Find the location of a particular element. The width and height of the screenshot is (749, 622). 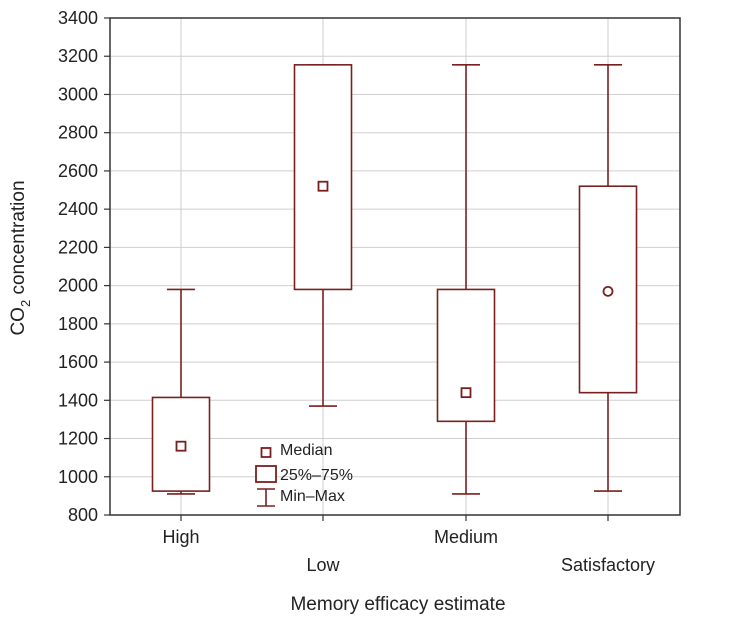

y-tick-label: 2400 is located at coordinates (78, 209).